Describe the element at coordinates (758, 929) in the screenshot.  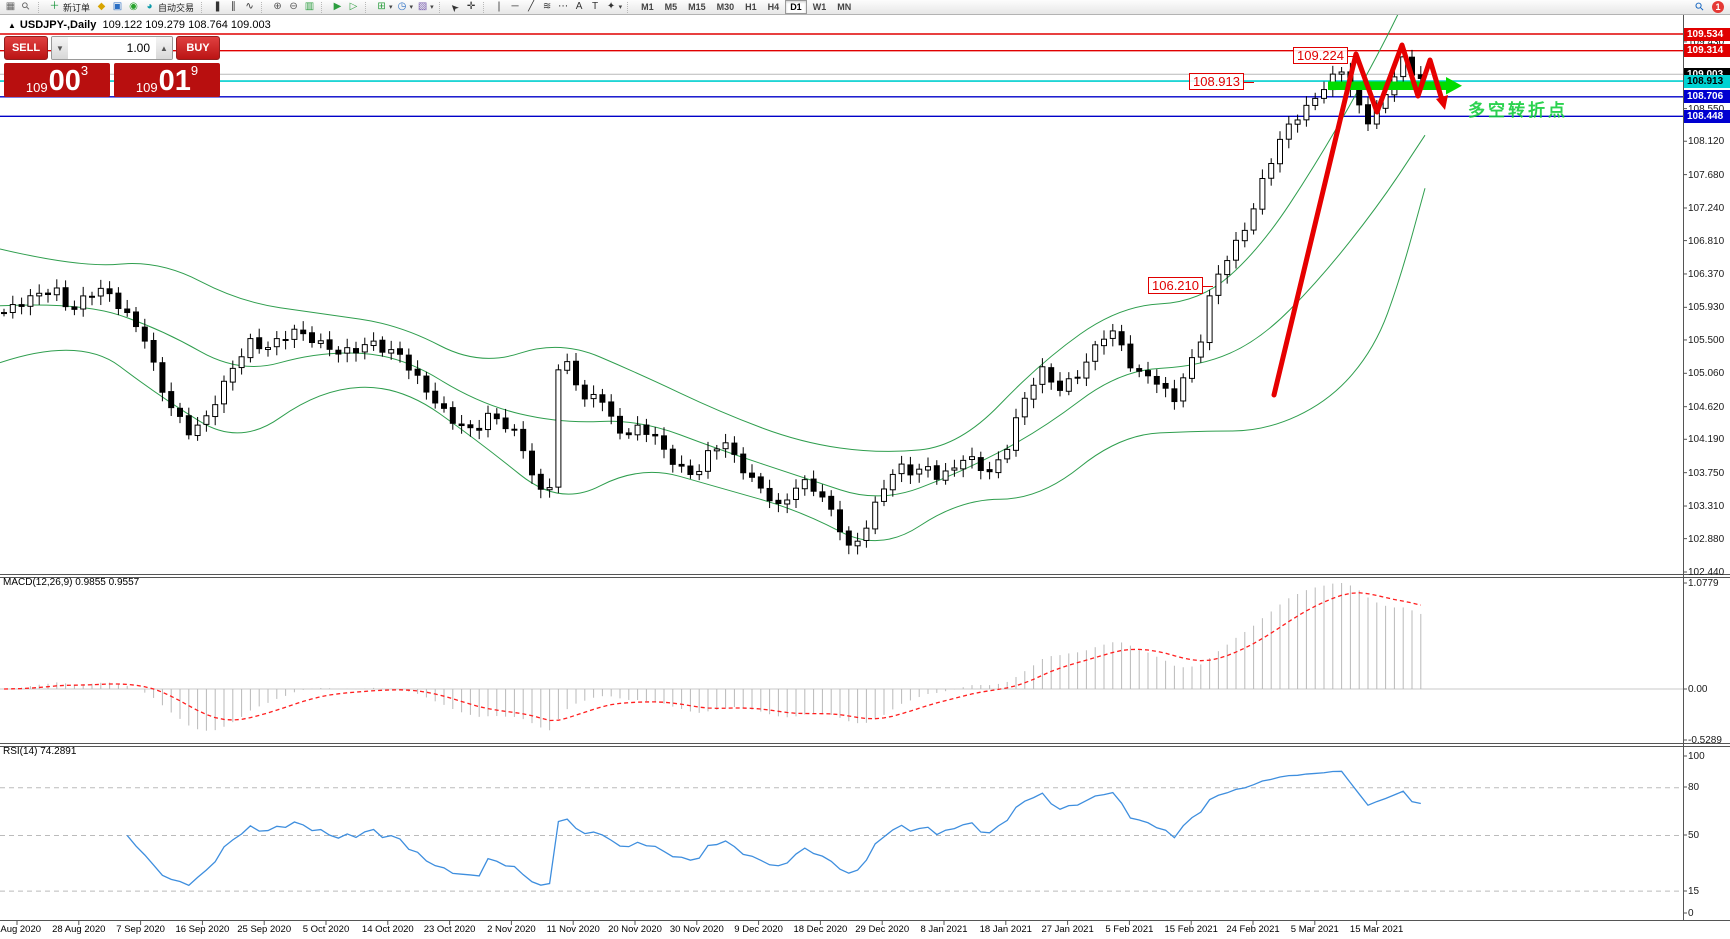
I see `time-axis-label: 9 Dec 2020` at that location.